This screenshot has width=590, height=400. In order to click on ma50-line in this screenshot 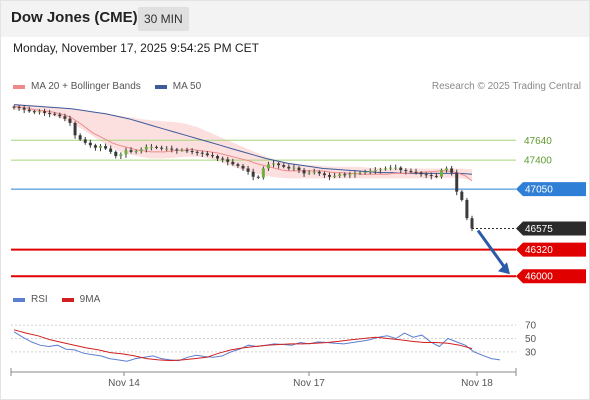, I will do `click(243, 139)`.